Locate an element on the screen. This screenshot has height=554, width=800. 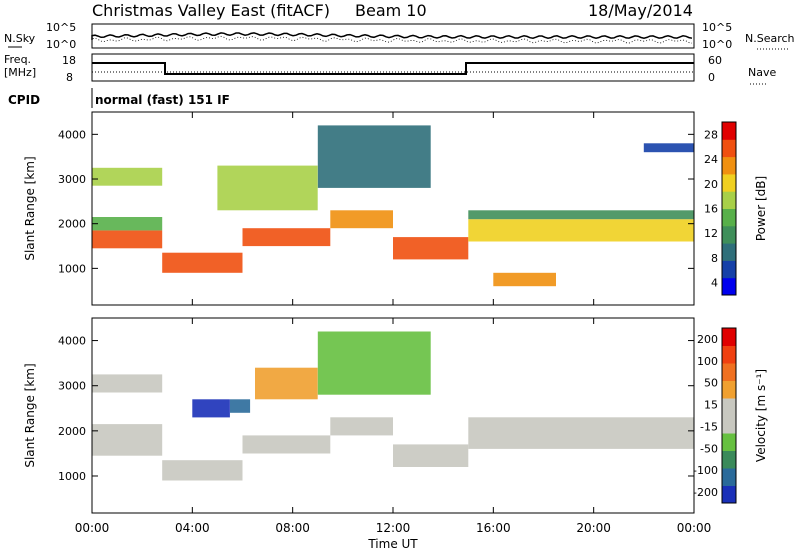
freq-tick-bottom: 8 is located at coordinates (69, 77).